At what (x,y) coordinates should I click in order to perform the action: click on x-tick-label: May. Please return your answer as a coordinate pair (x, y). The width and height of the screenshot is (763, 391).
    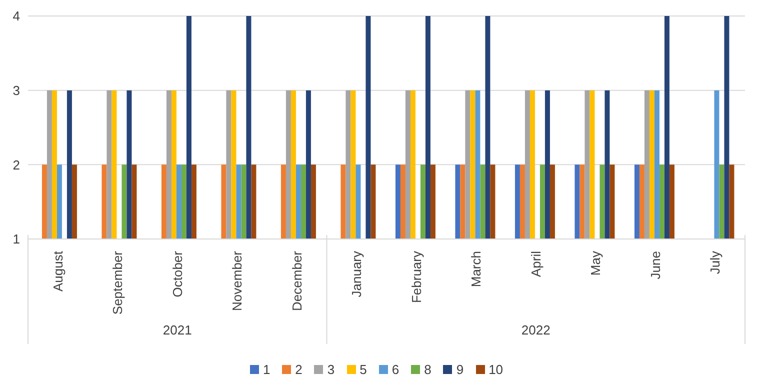
    Looking at the image, I should click on (596, 263).